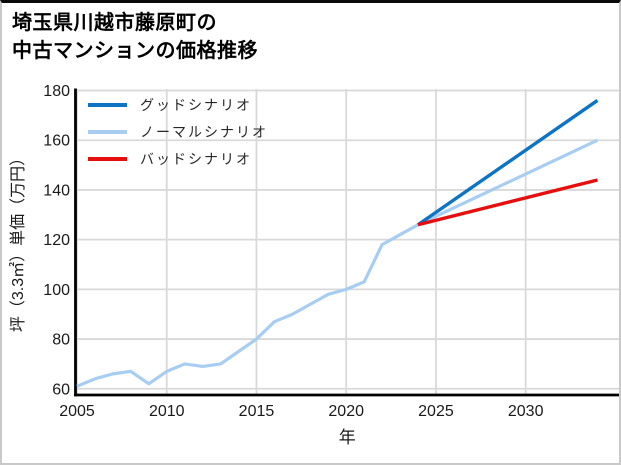  What do you see at coordinates (61, 340) in the screenshot?
I see `y-tick-label: 80` at bounding box center [61, 340].